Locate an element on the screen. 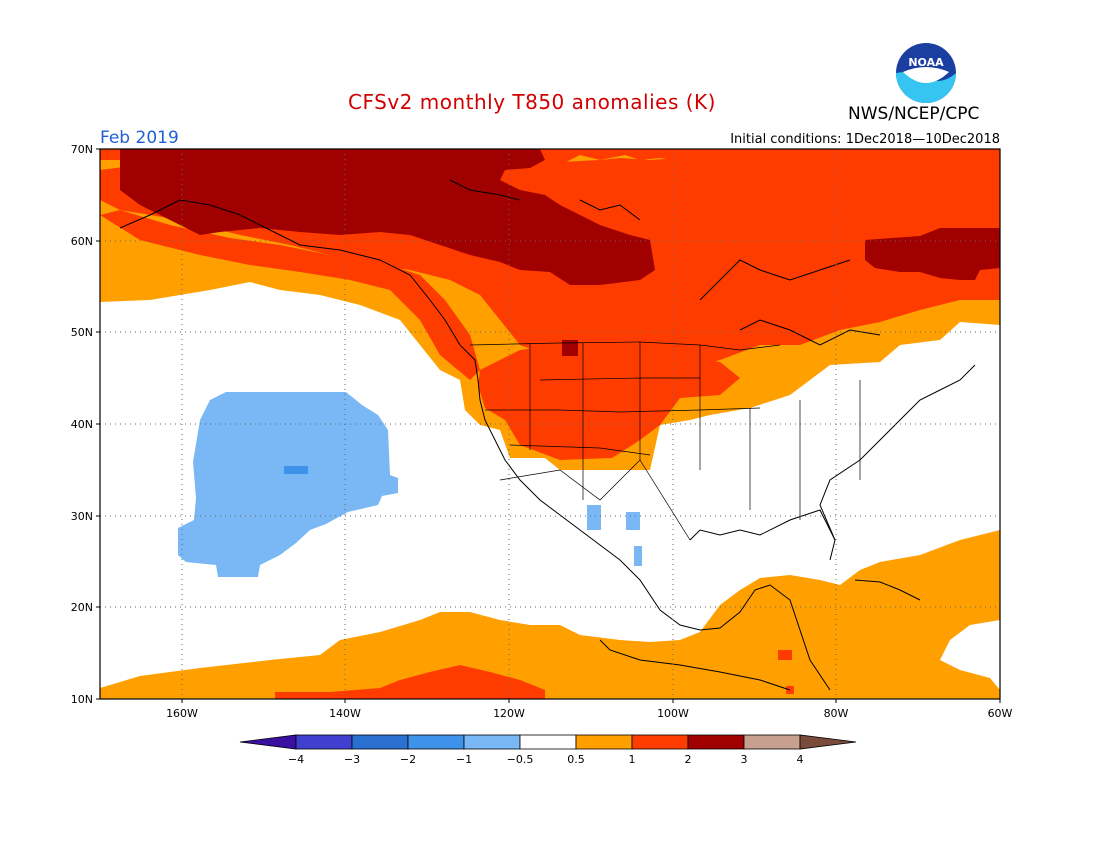 The image size is (1100, 850). lat-label: 70N is located at coordinates (82, 149).